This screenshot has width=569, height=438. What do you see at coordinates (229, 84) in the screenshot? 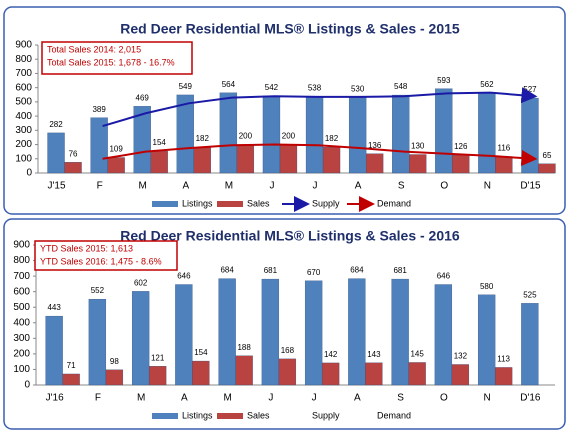
I see `data-label: 564` at bounding box center [229, 84].